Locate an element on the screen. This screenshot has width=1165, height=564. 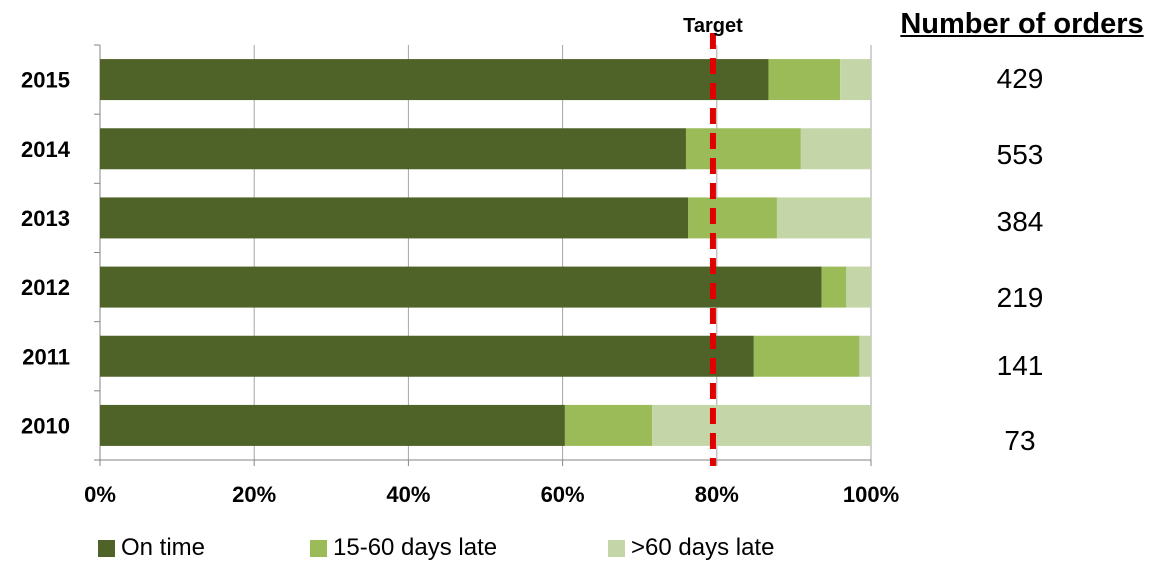
legend-swatch-on-time is located at coordinates (106, 548).